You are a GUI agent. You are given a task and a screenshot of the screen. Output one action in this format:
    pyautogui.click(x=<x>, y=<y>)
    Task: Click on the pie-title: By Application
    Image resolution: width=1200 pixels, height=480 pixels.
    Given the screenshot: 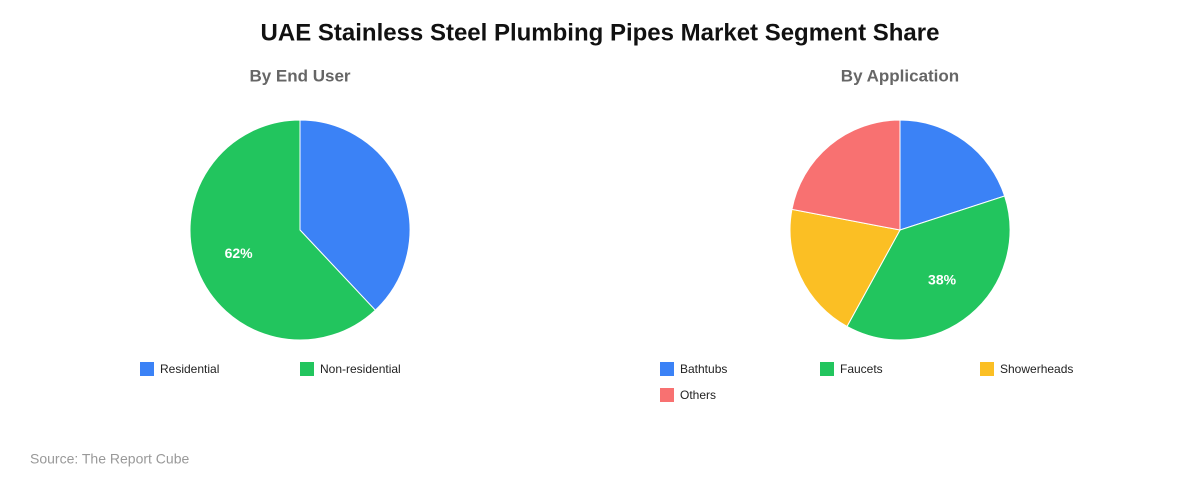 What is the action you would take?
    pyautogui.click(x=900, y=75)
    